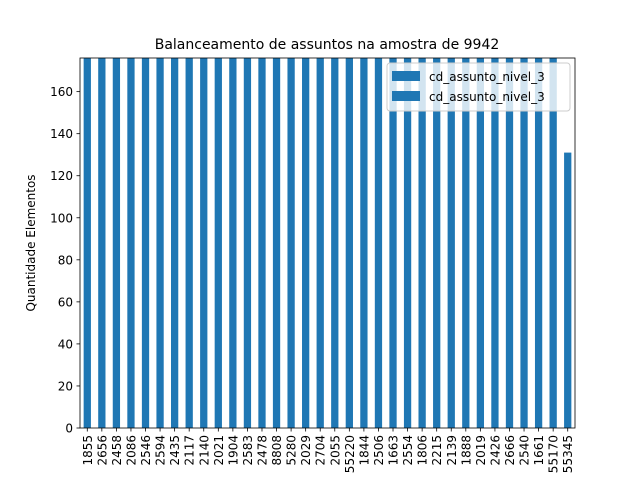  I want to click on x-tick-label: 2215, so click(437, 450).